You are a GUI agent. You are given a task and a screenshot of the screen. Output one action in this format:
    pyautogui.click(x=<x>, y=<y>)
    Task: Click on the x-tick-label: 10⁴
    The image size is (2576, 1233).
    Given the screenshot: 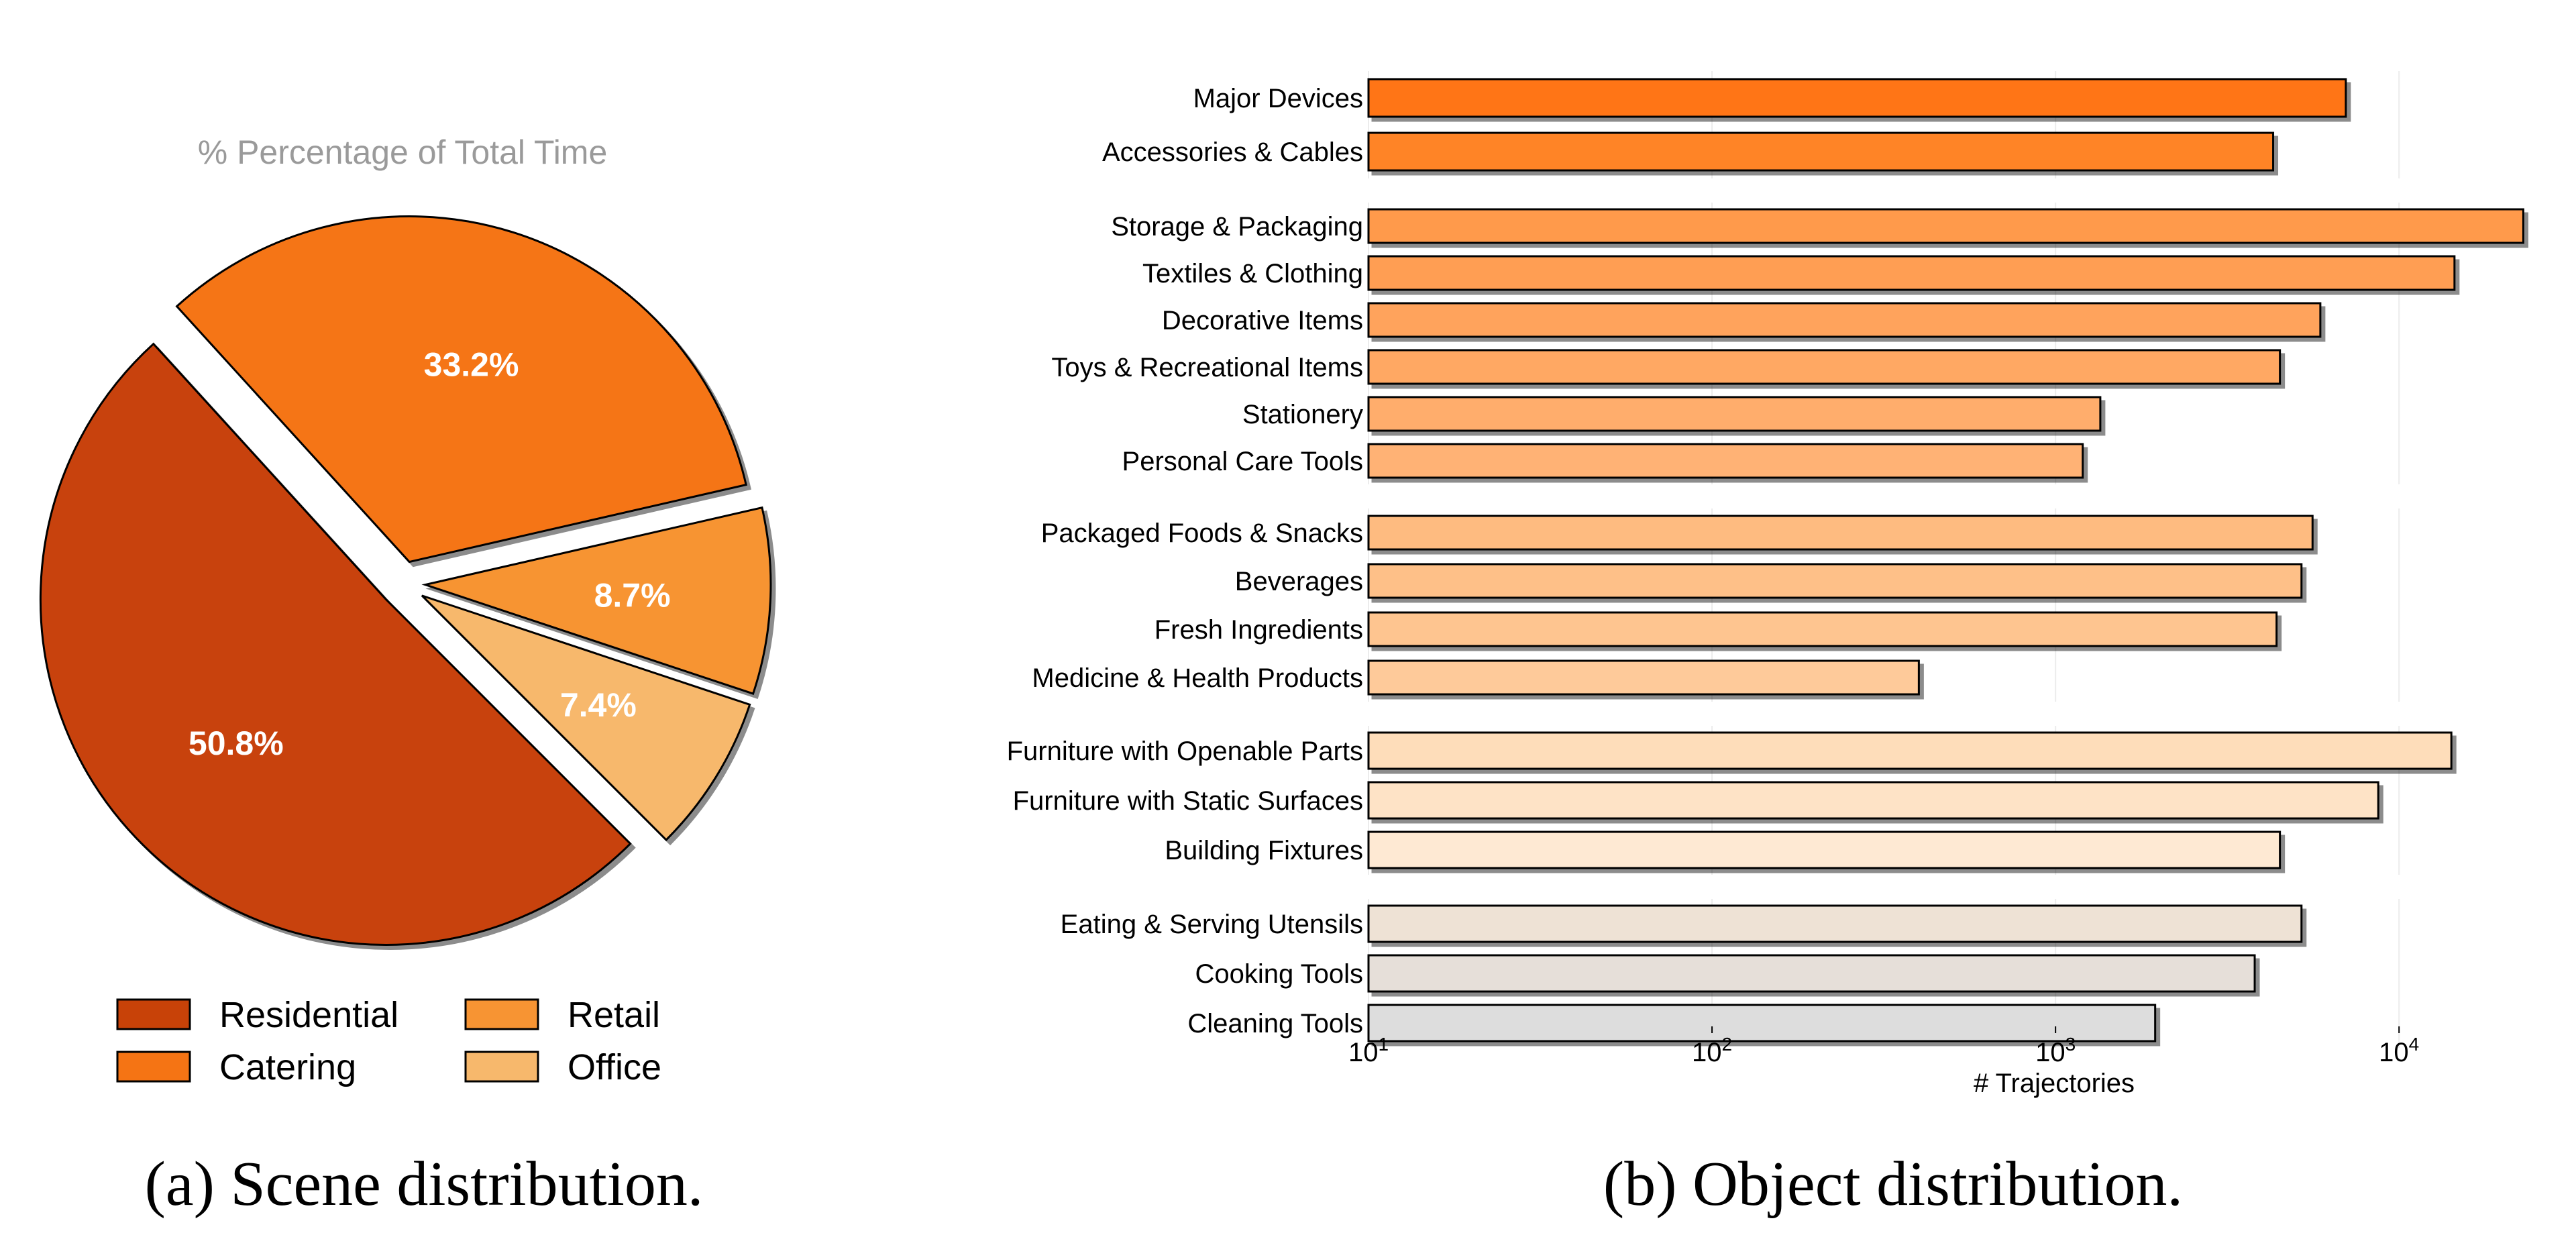 What is the action you would take?
    pyautogui.click(x=2399, y=1050)
    